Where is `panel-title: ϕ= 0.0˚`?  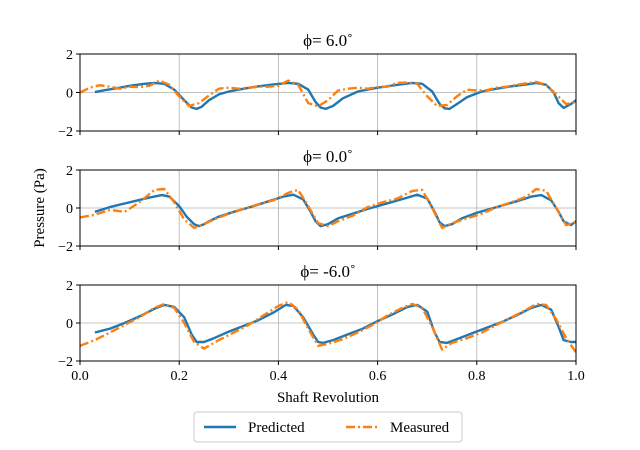 panel-title: ϕ= 0.0˚ is located at coordinates (328, 156).